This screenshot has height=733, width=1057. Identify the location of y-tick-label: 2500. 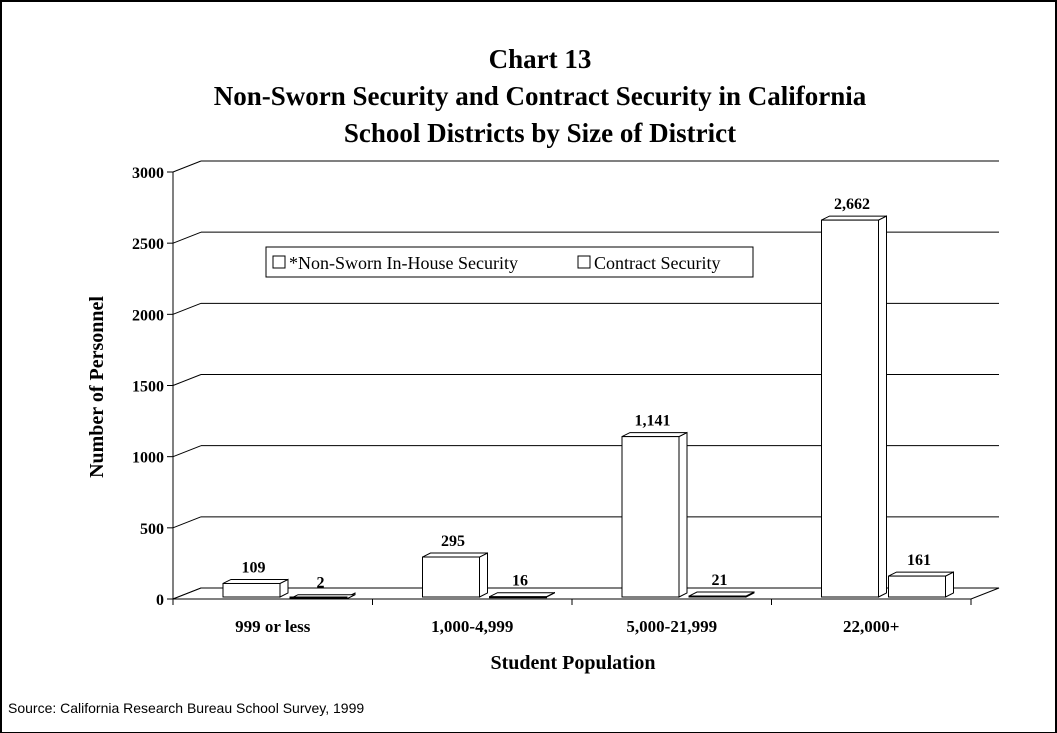
(148, 244).